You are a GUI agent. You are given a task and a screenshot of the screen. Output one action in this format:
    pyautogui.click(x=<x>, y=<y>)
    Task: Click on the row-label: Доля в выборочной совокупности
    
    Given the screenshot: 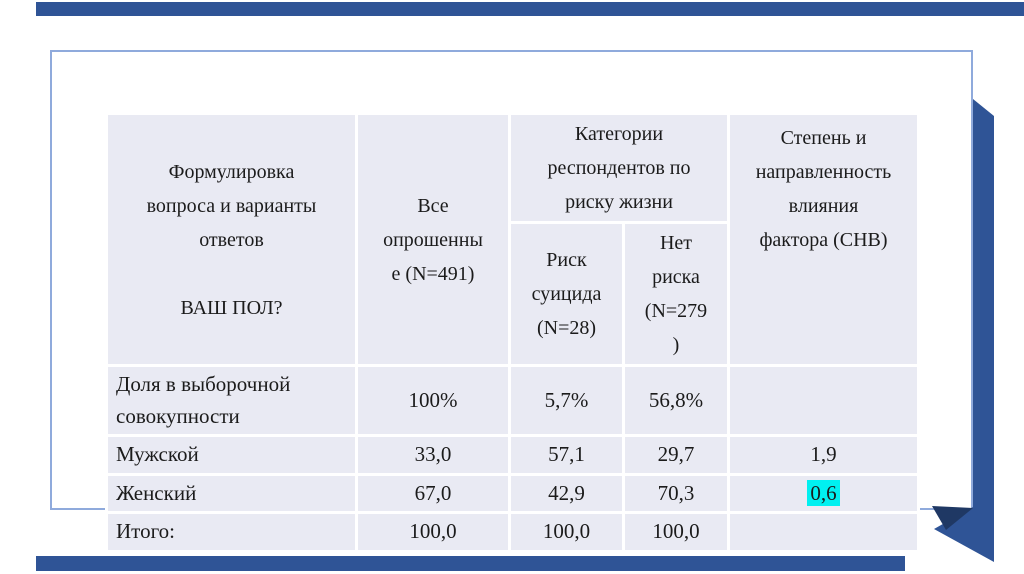 What is the action you would take?
    pyautogui.click(x=231, y=400)
    